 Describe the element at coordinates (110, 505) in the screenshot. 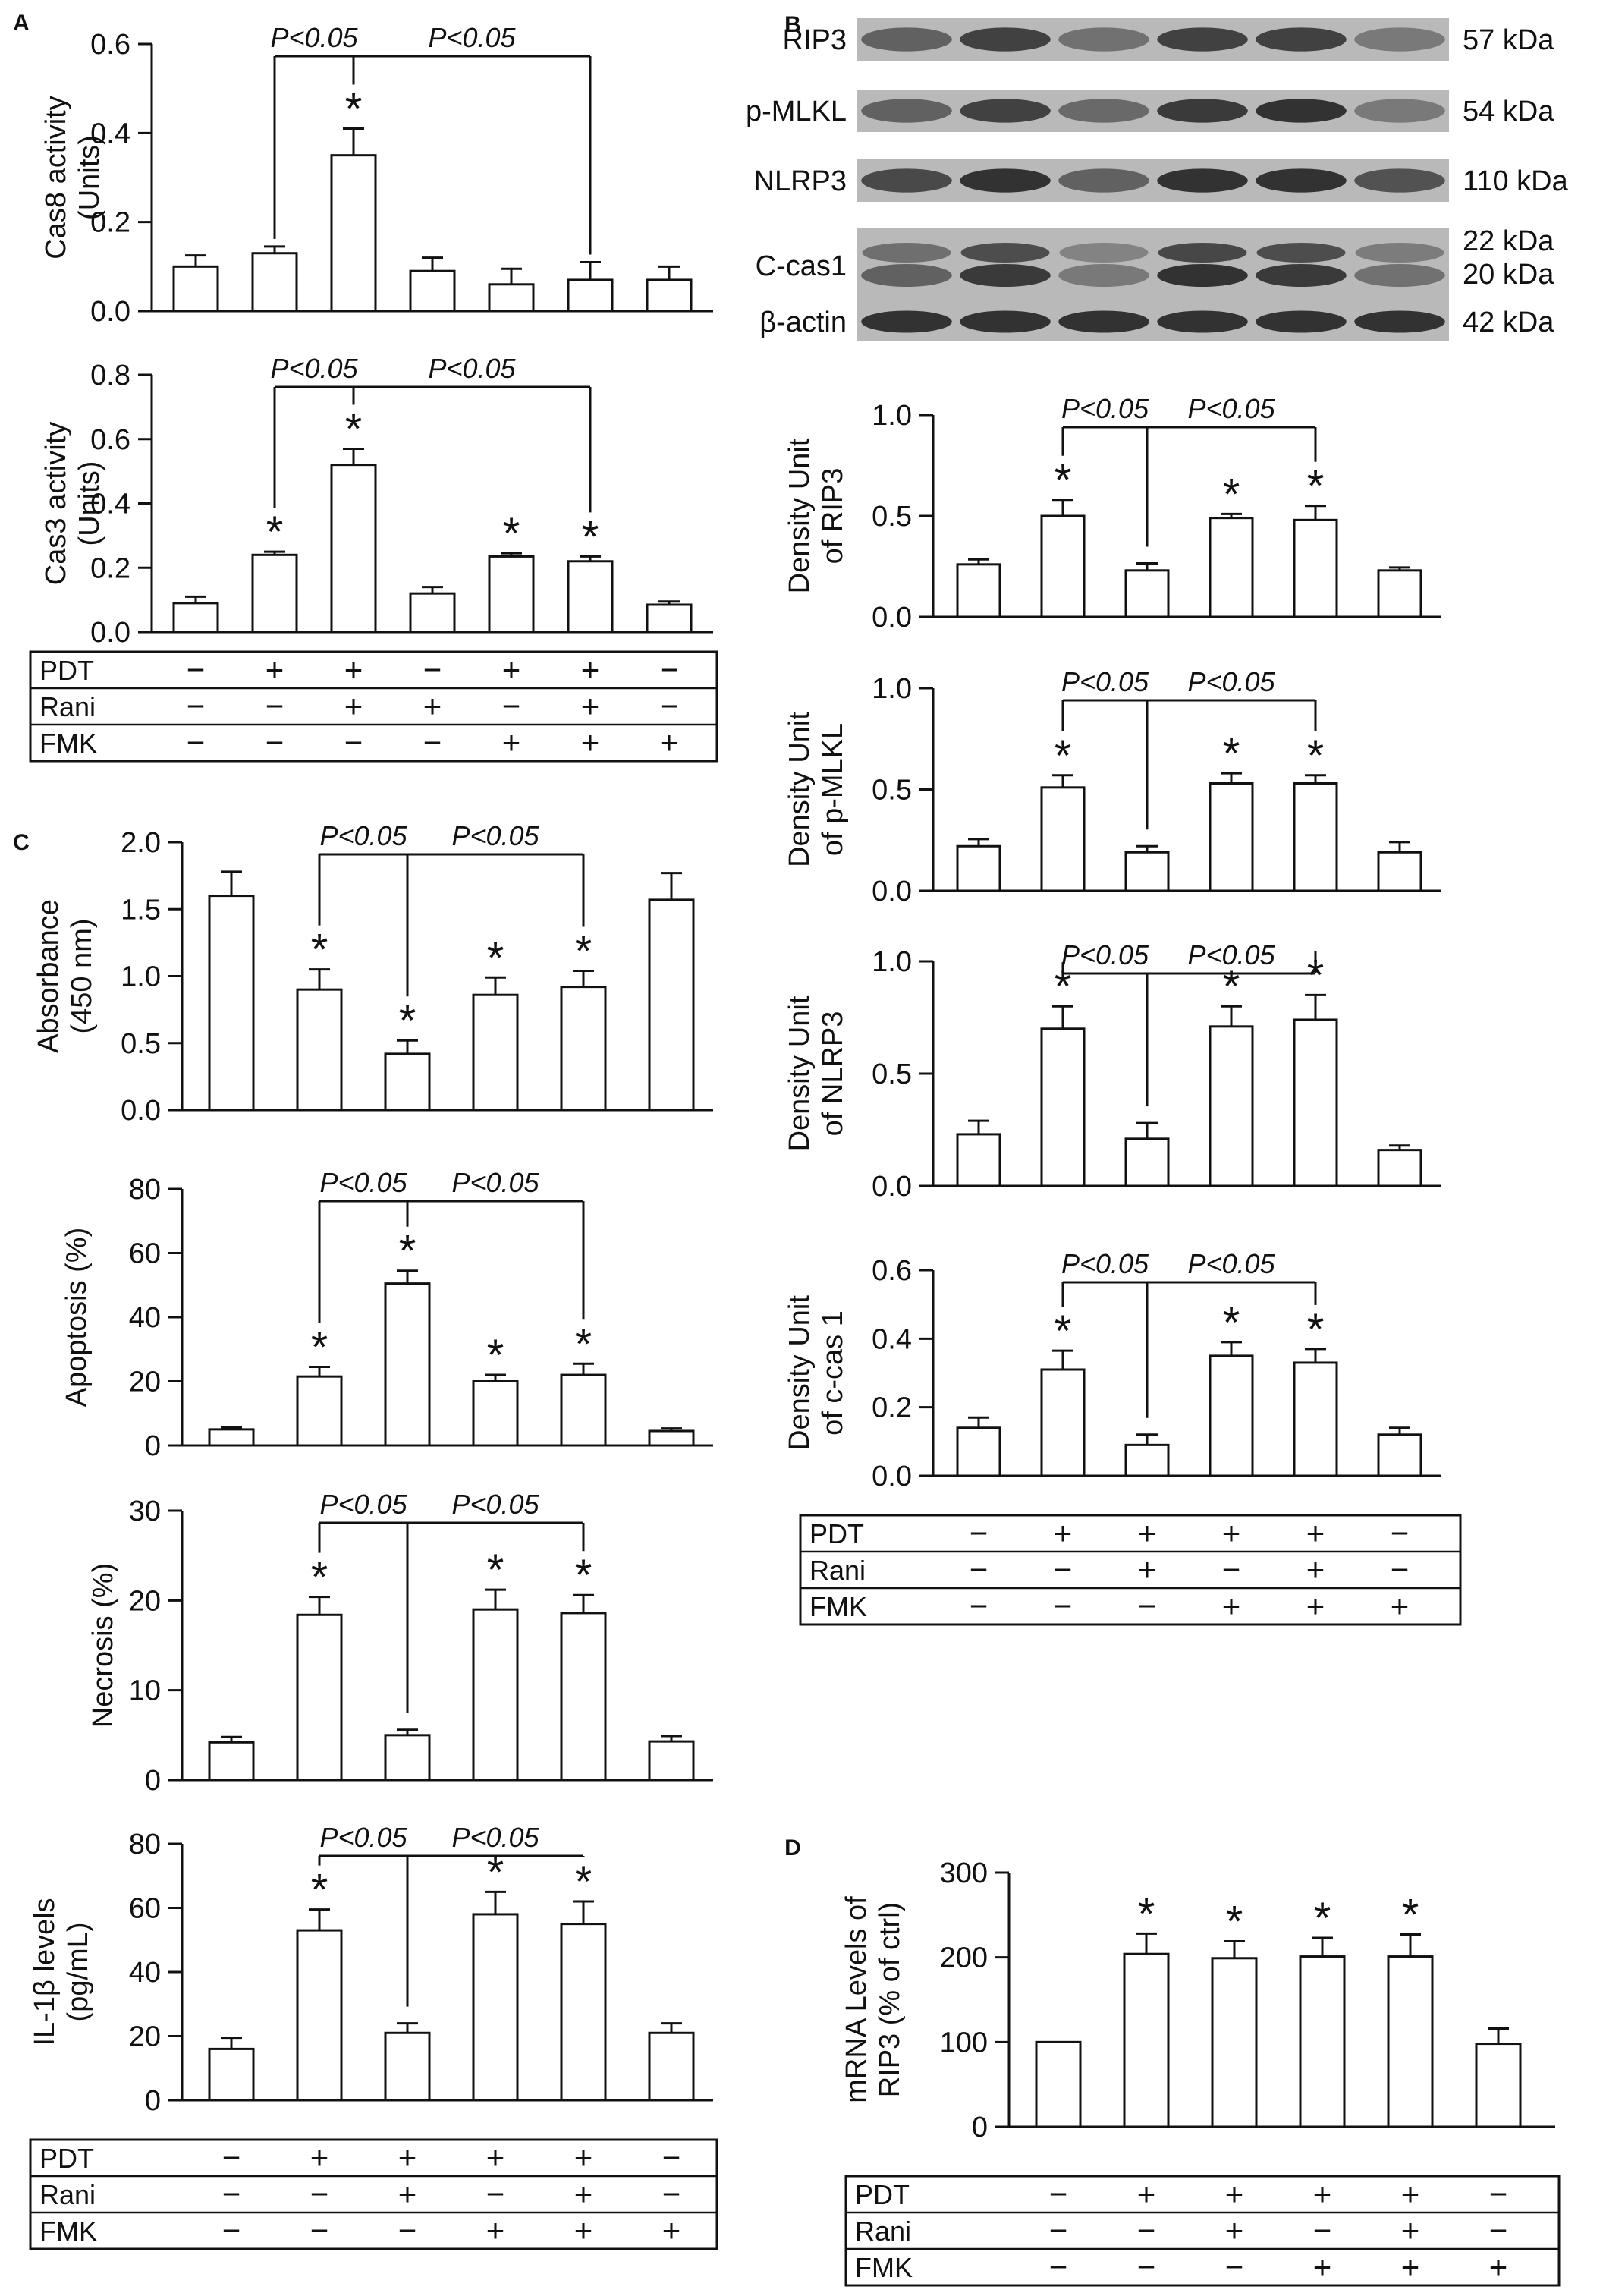

I see `y-tick-label: 0.4` at that location.